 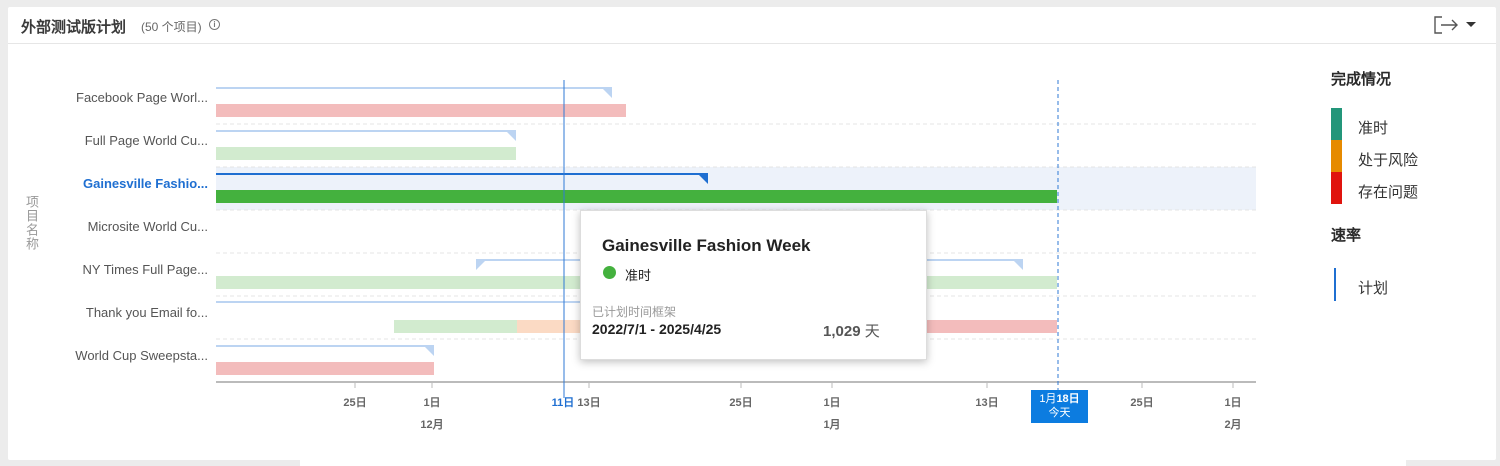 I want to click on today-marker: 1月18日 今天, so click(x=1059, y=406).